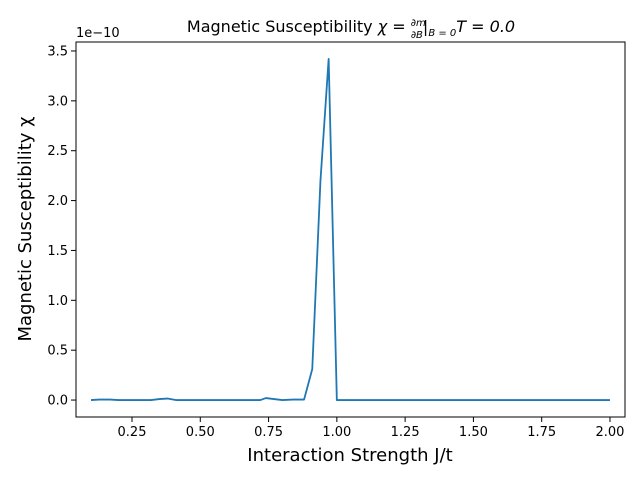 The height and width of the screenshot is (480, 640). What do you see at coordinates (442, 33) in the screenshot?
I see `title-subscript: B = 0` at bounding box center [442, 33].